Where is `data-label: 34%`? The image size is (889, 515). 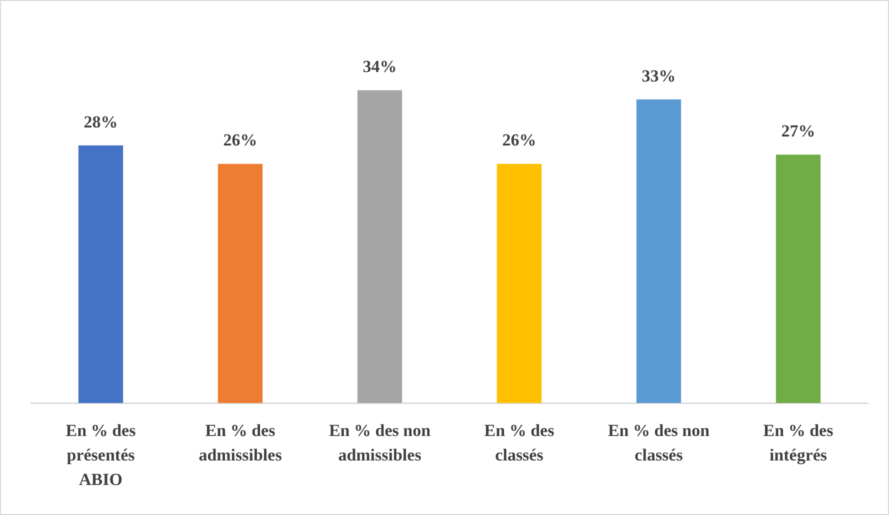
data-label: 34% is located at coordinates (379, 66).